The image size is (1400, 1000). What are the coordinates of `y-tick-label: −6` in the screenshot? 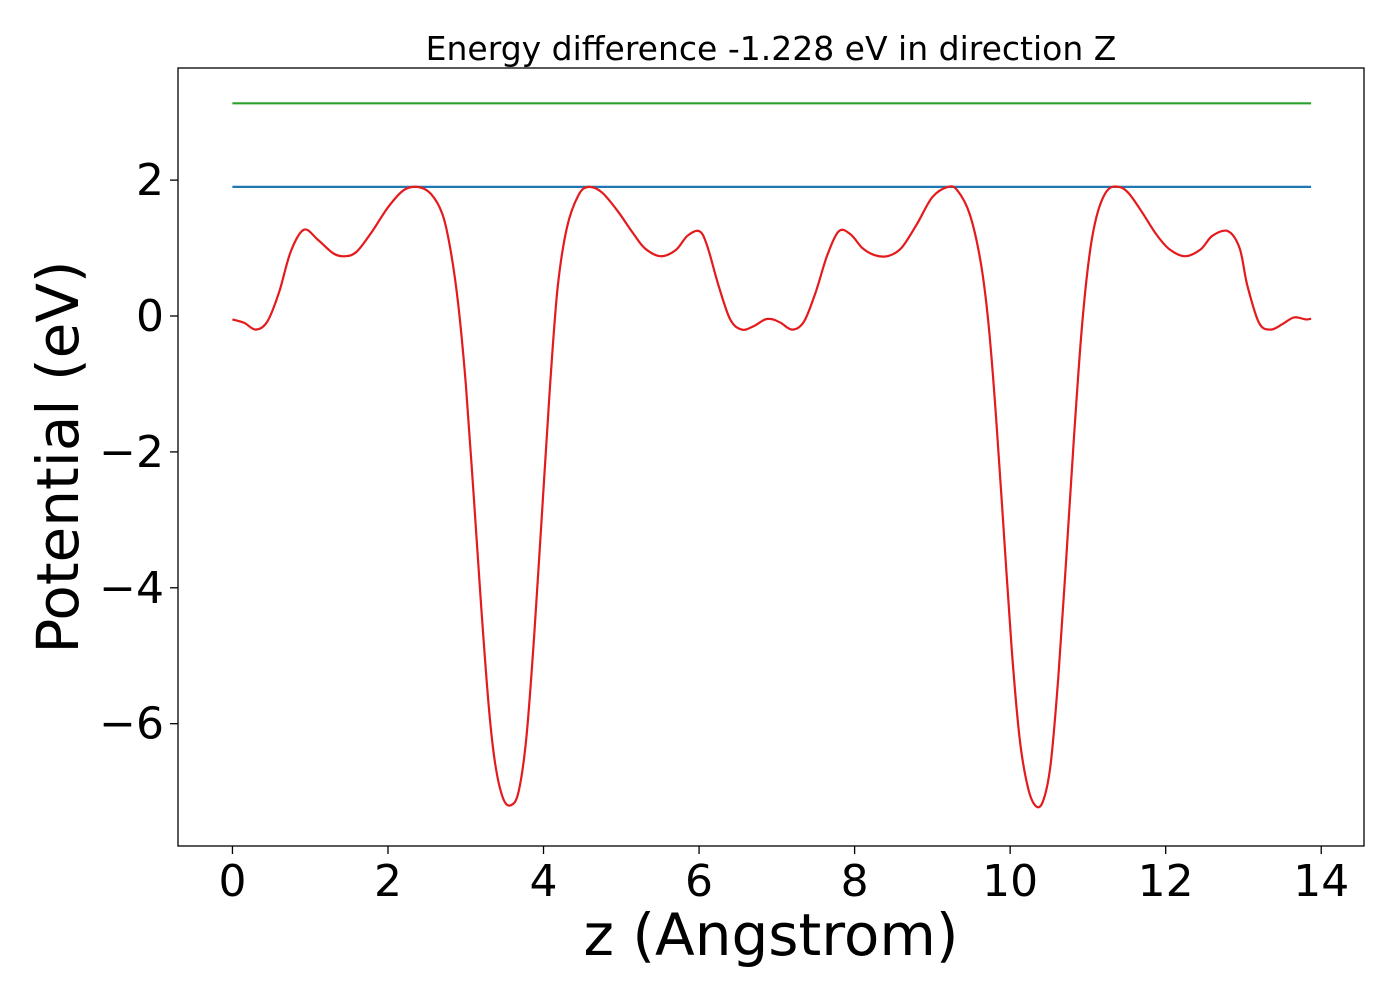 It's located at (131, 724).